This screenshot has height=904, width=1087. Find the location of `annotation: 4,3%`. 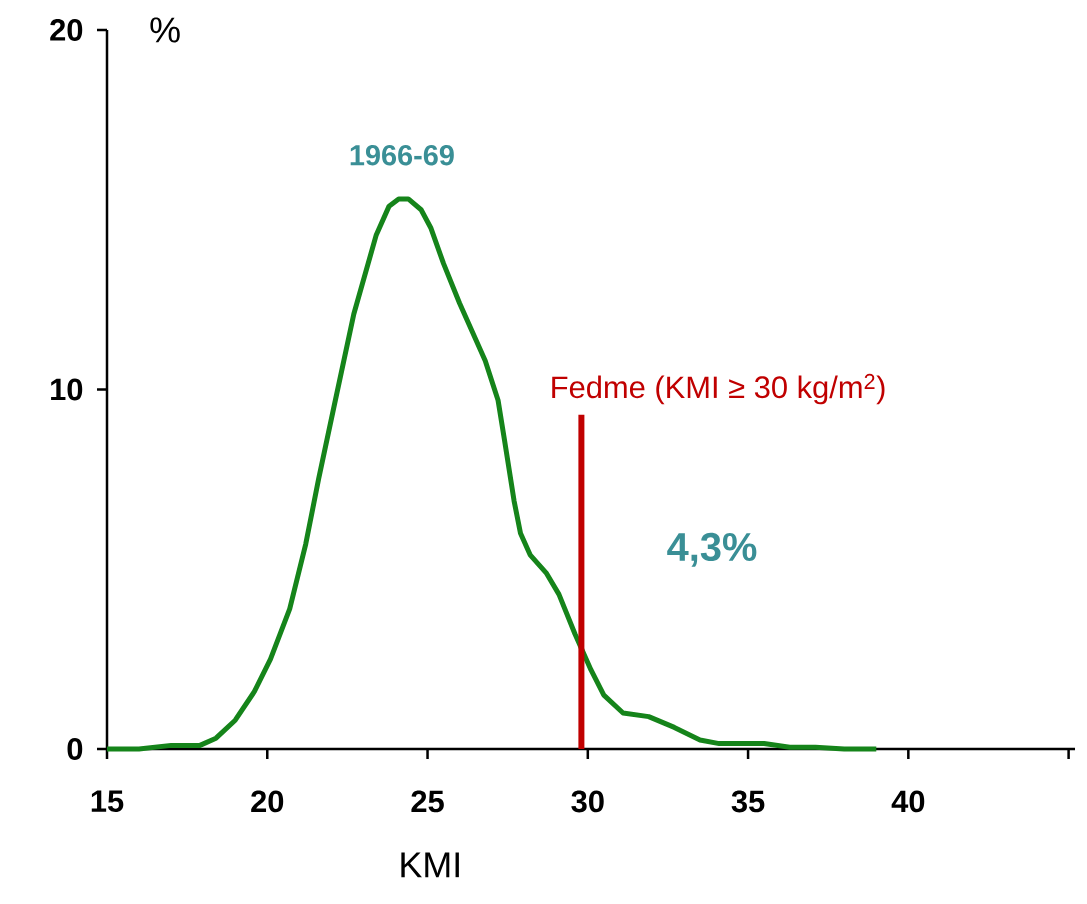

annotation: 4,3% is located at coordinates (712, 549).